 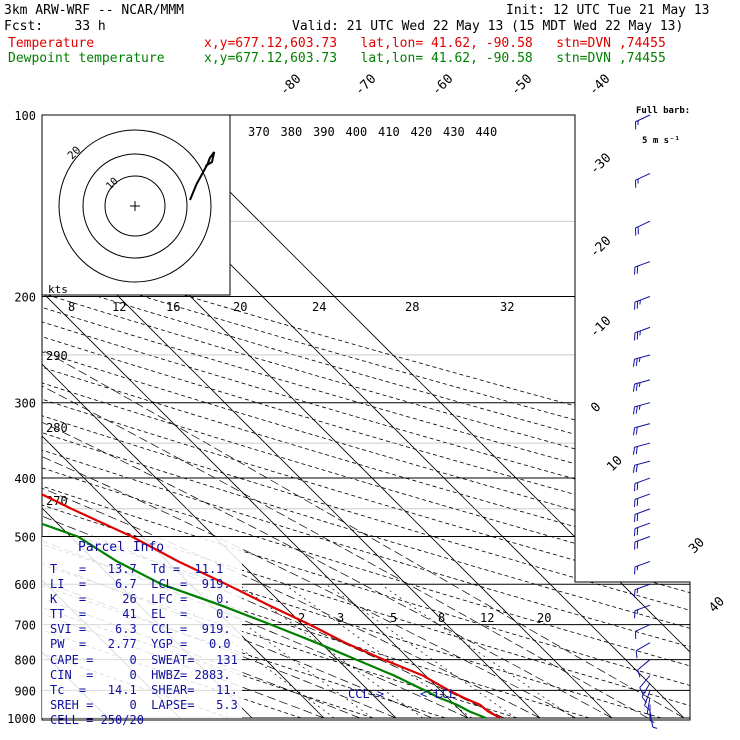 I want to click on theta-e-label: 380, so click(x=292, y=132).